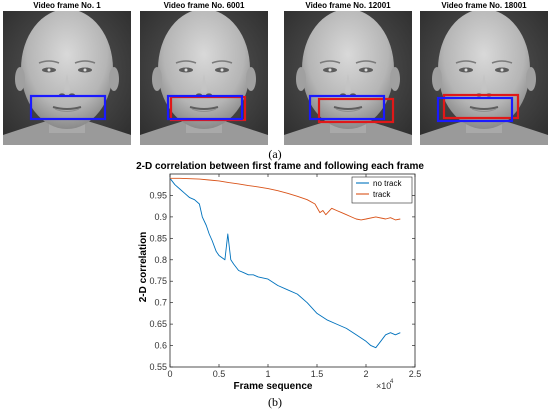 This screenshot has width=550, height=412. I want to click on frame-title-4: Video frame No. 18001, so click(484, 5).